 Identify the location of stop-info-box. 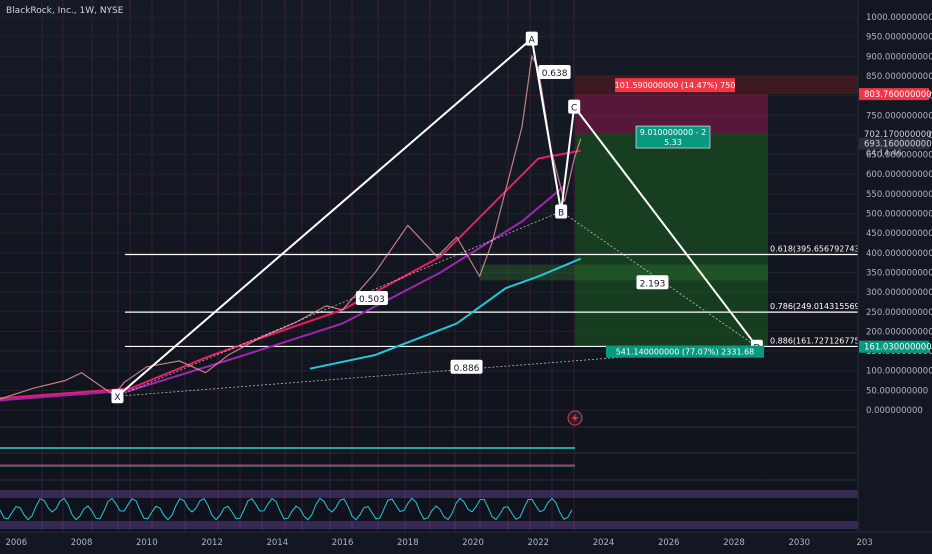
(675, 85).